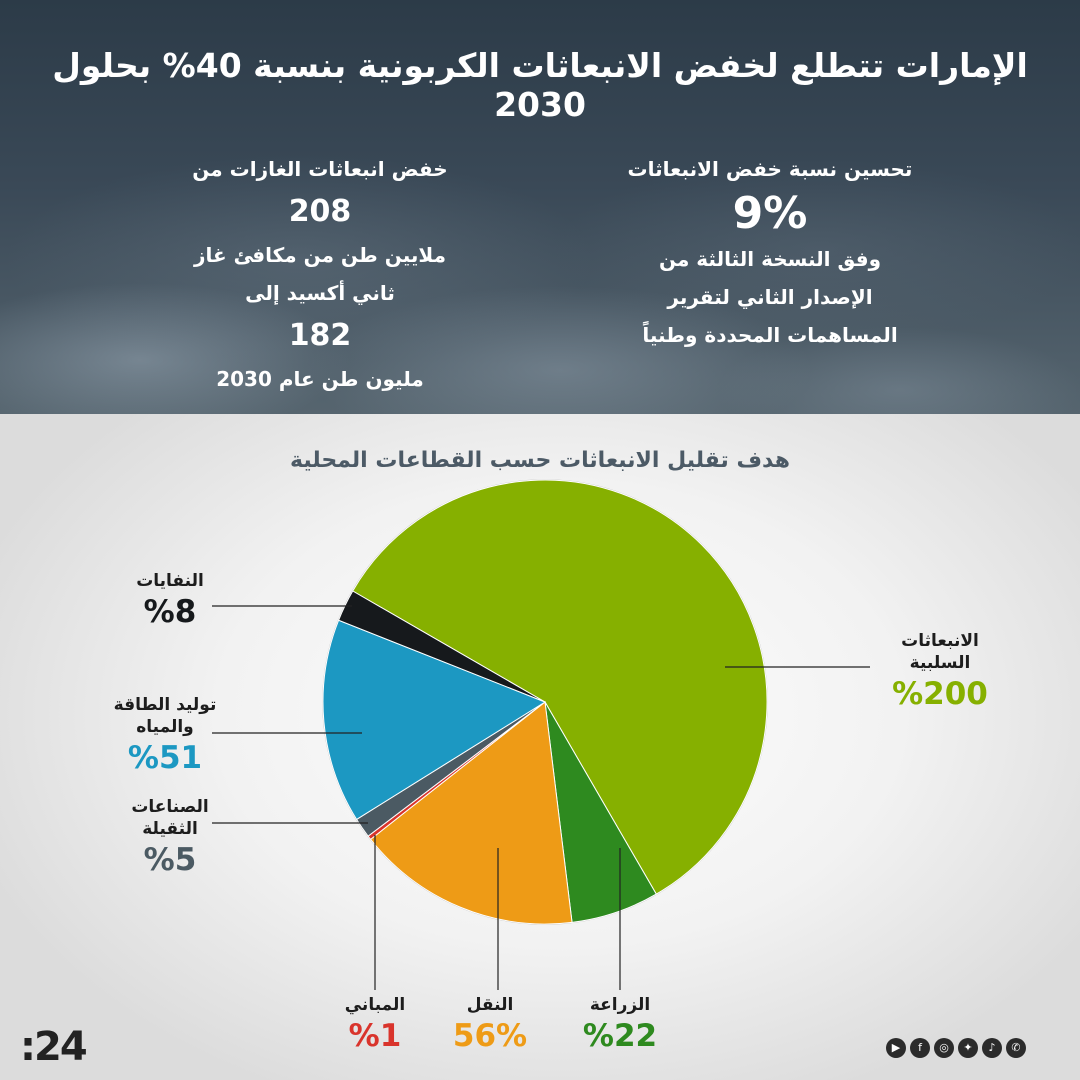  Describe the element at coordinates (1016, 1048) in the screenshot. I see `whatsapp-icon: ✆` at that location.